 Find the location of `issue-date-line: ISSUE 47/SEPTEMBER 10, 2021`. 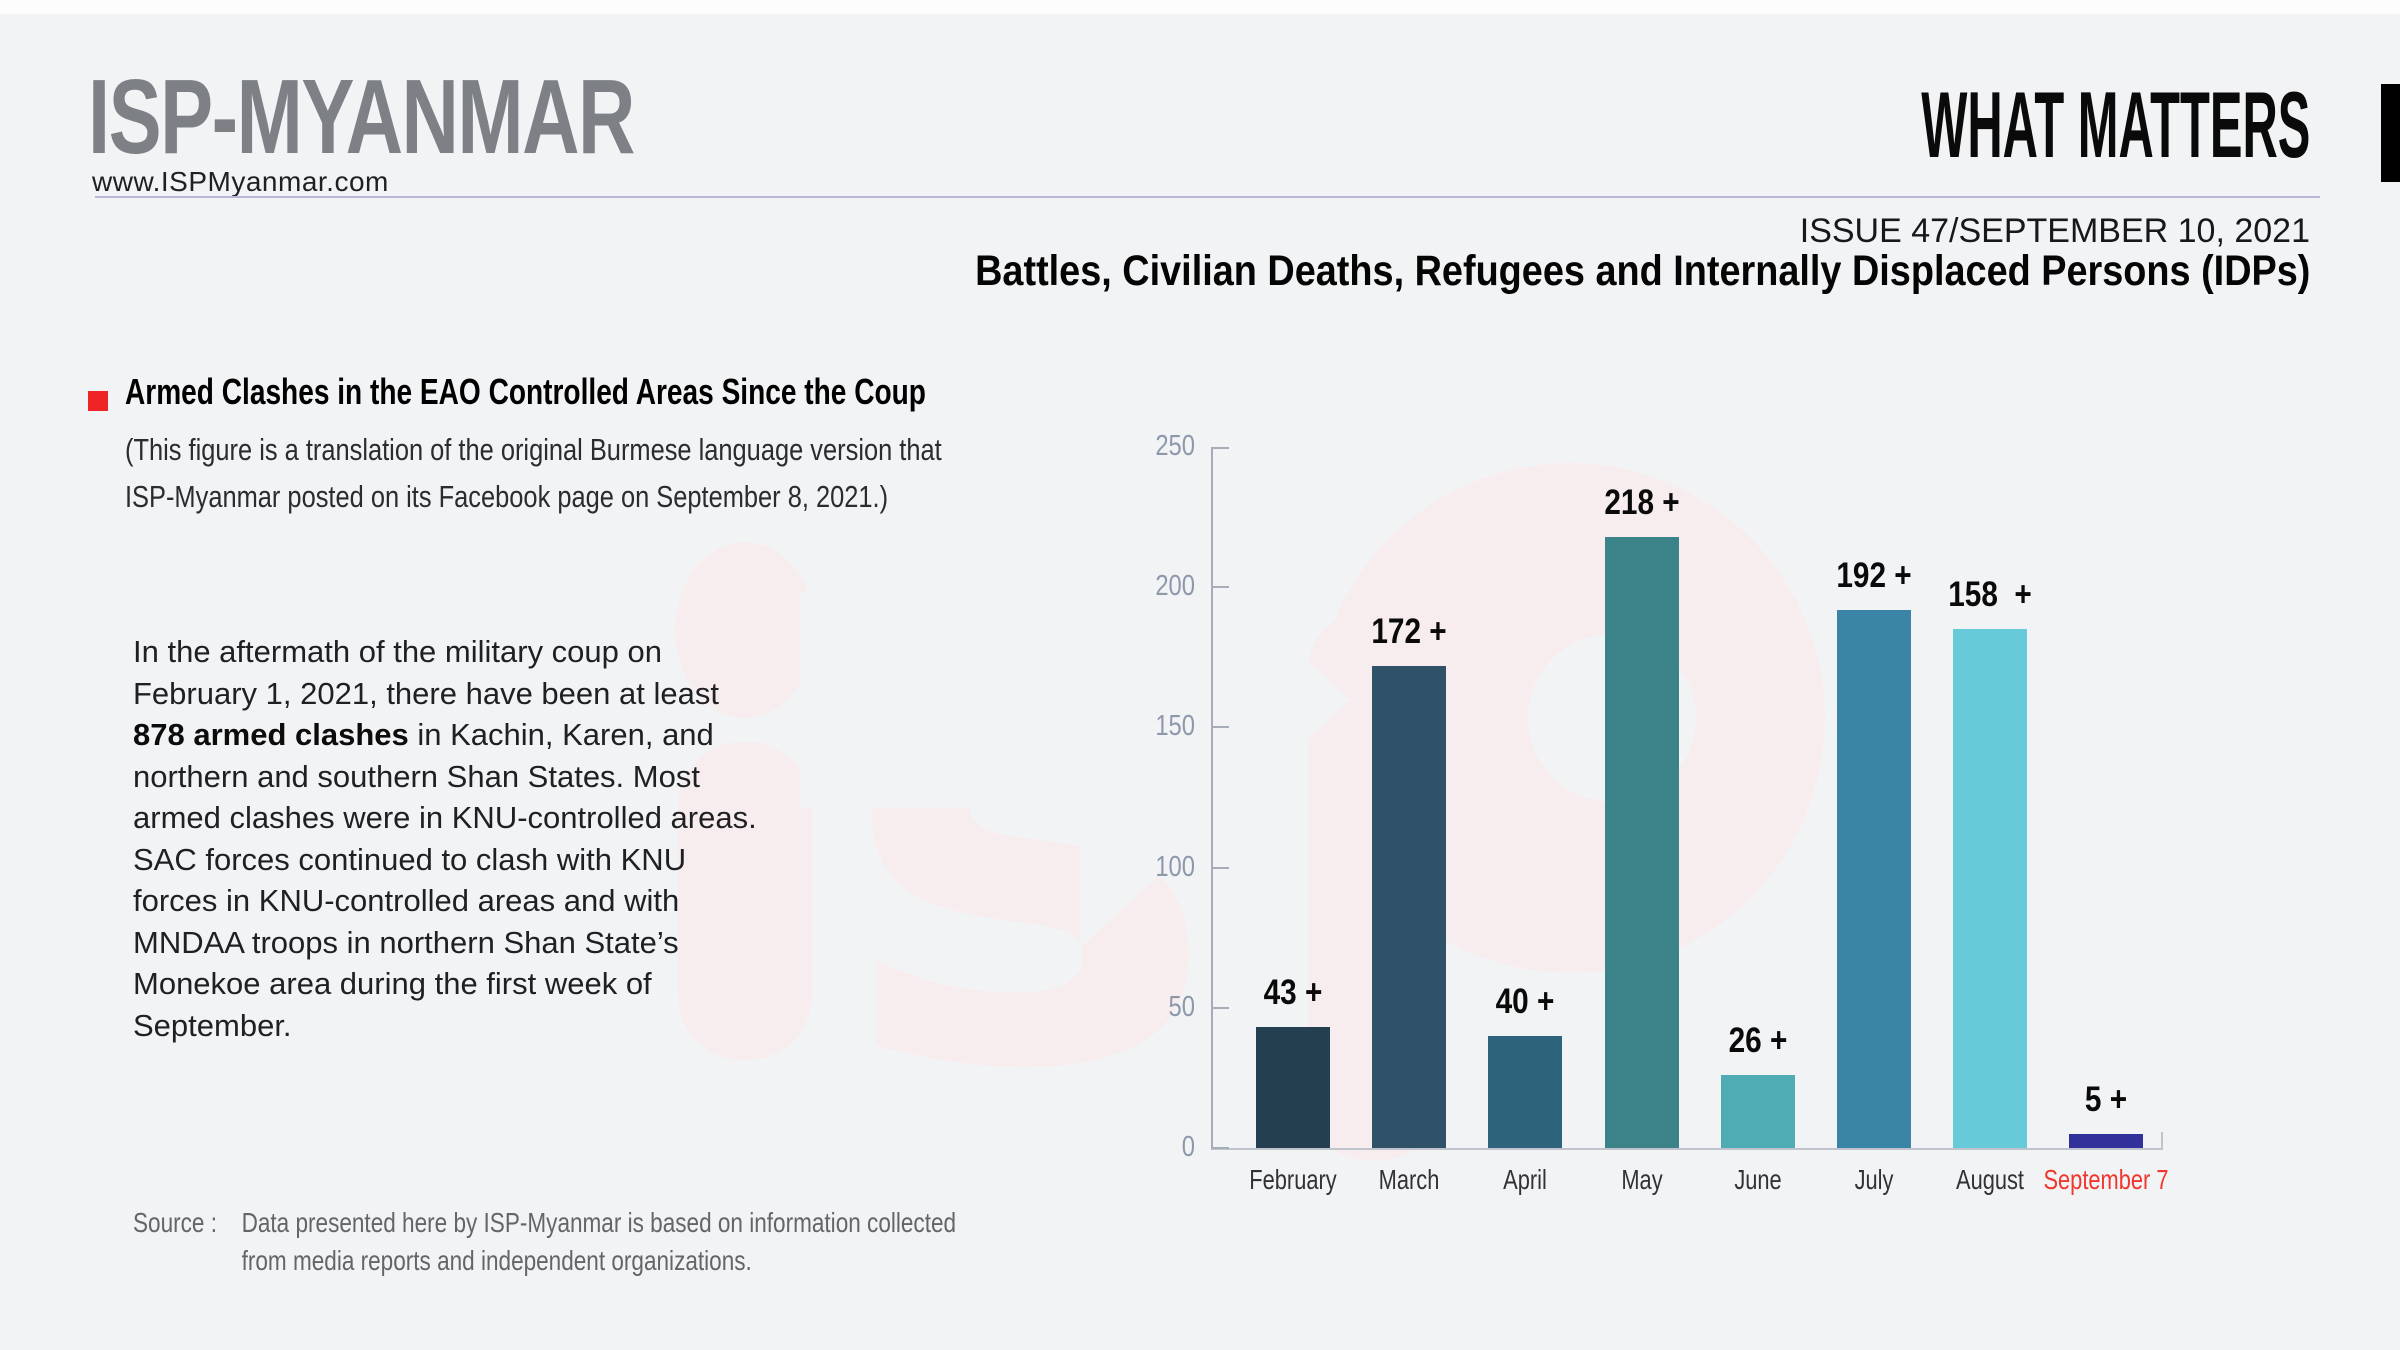

issue-date-line: ISSUE 47/SEPTEMBER 10, 2021 is located at coordinates (2054, 231).